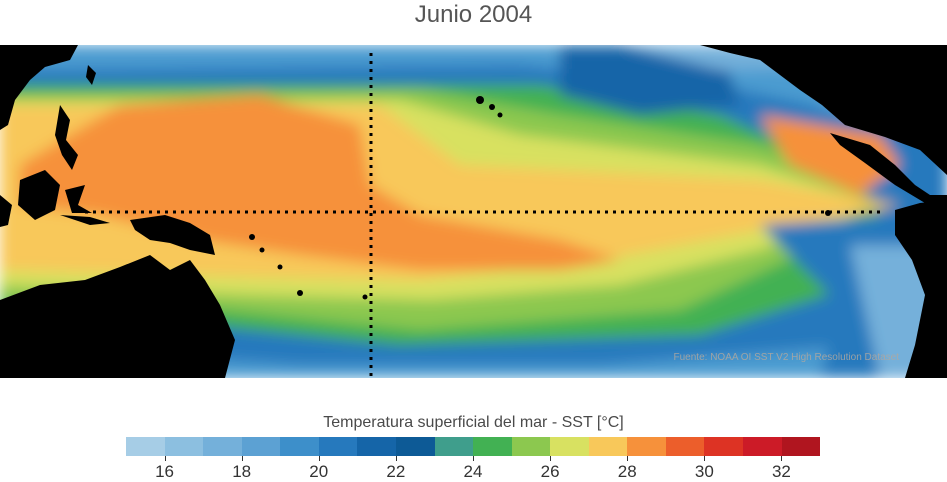  What do you see at coordinates (164, 471) in the screenshot?
I see `colorbar-tick-label: 16` at bounding box center [164, 471].